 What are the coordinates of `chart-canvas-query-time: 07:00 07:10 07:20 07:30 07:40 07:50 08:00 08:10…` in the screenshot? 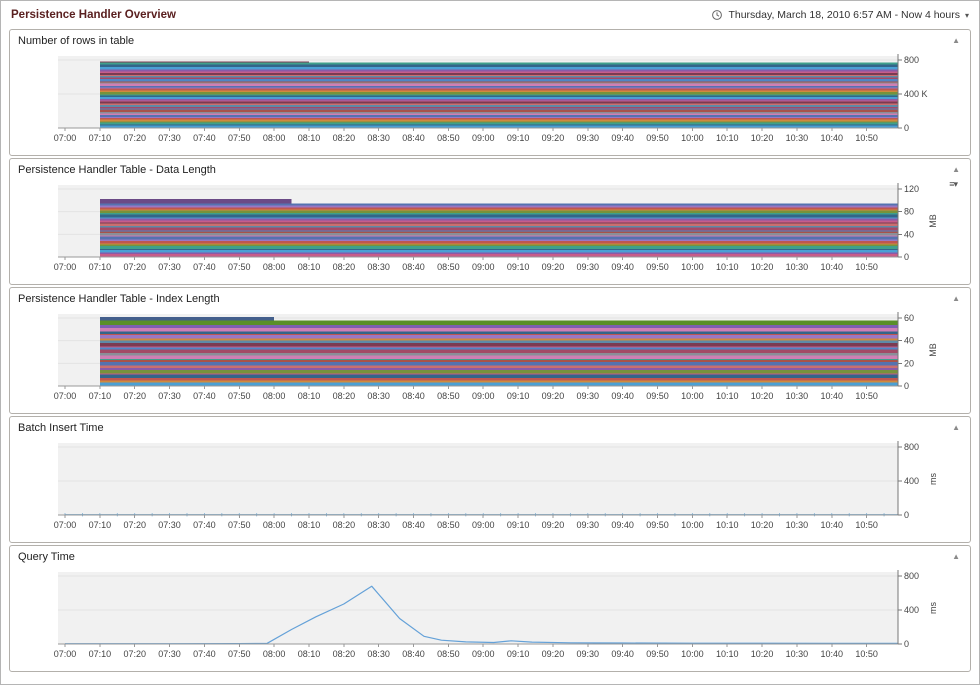 It's located at (490, 617).